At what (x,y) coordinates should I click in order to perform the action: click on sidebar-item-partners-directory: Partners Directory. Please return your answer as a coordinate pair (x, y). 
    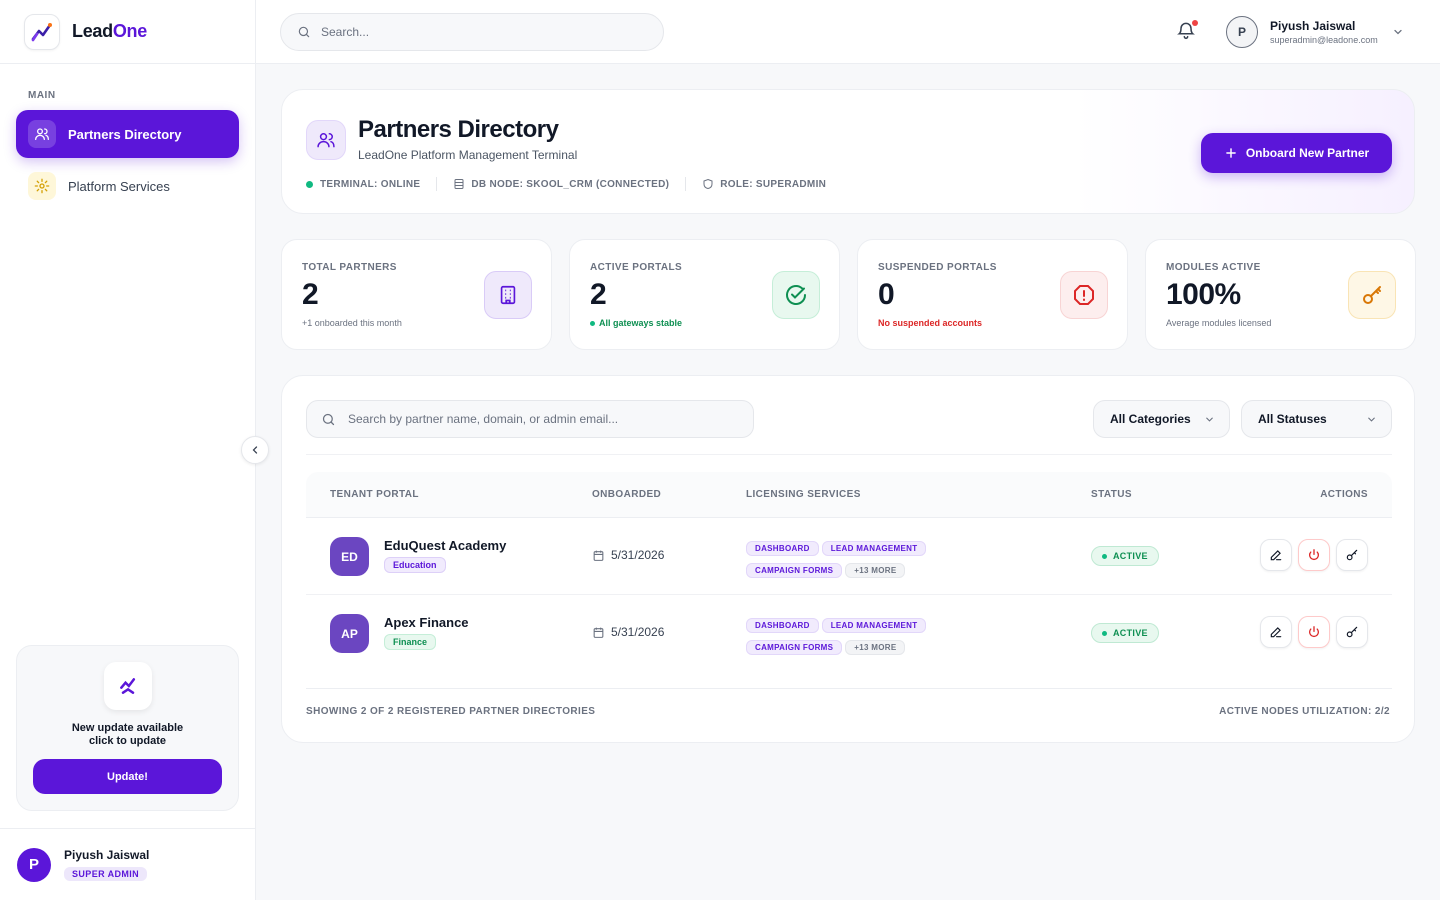
    Looking at the image, I should click on (127, 134).